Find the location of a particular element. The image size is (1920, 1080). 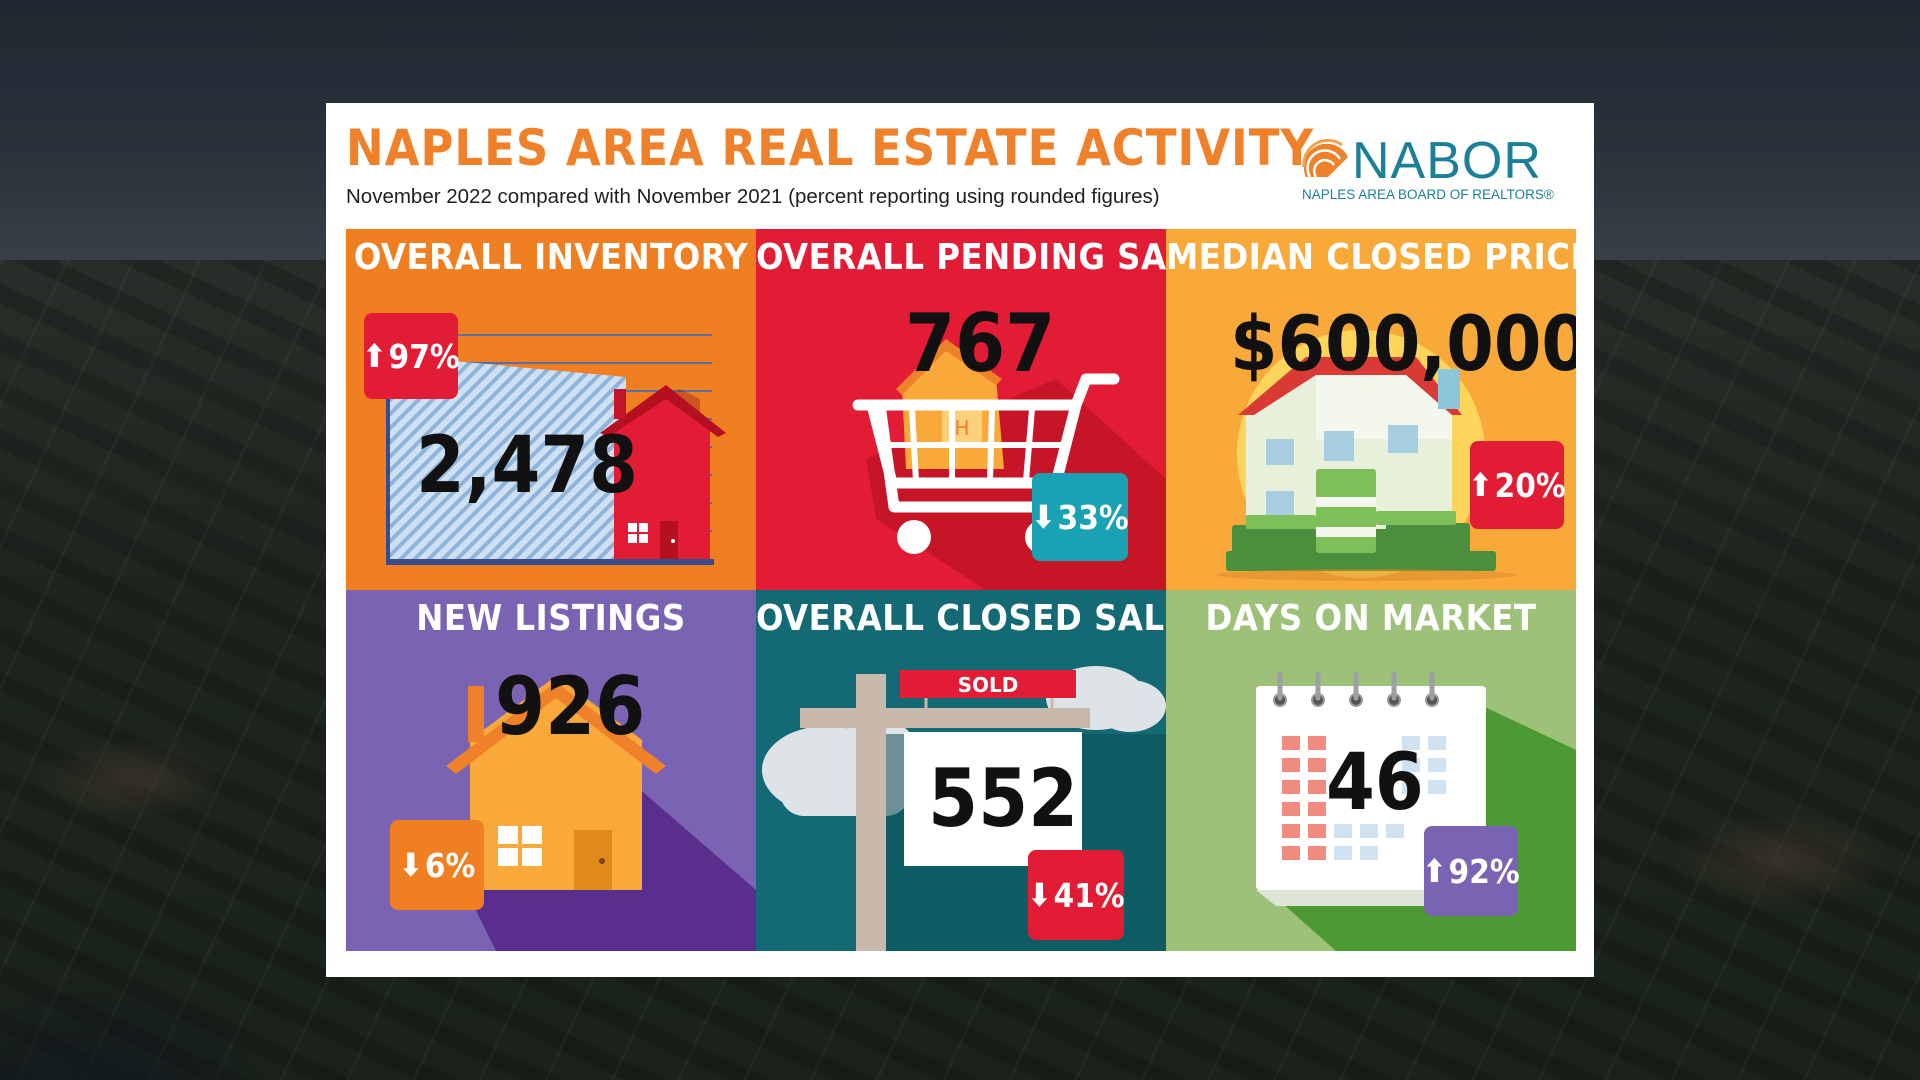

tile-median-closed-price: MEDIAN CLOSED PRICE $600,000 ⬆ 20% is located at coordinates (1371, 409).